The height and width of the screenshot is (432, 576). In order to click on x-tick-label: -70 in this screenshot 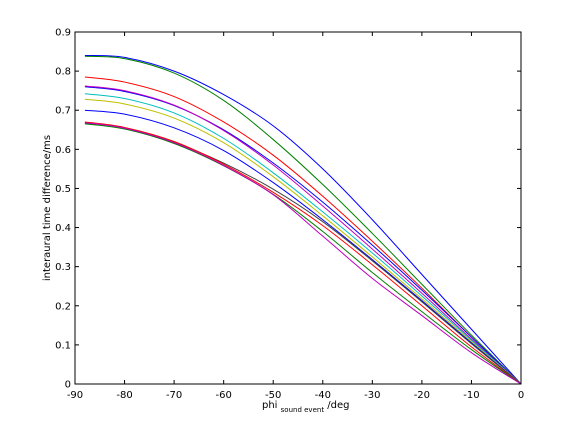, I will do `click(174, 395)`.